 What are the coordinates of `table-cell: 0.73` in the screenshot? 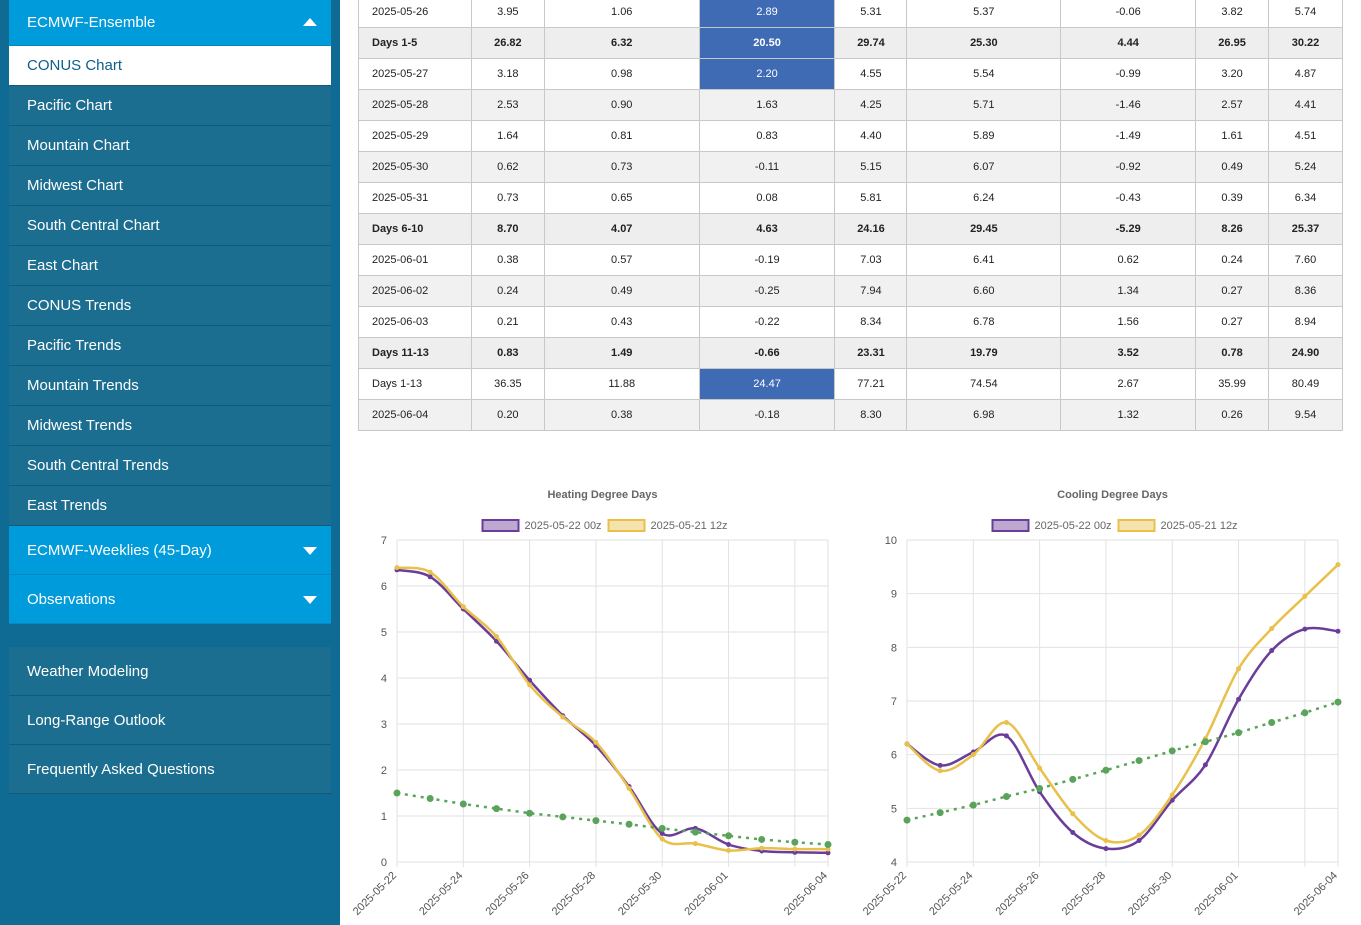 It's located at (507, 198).